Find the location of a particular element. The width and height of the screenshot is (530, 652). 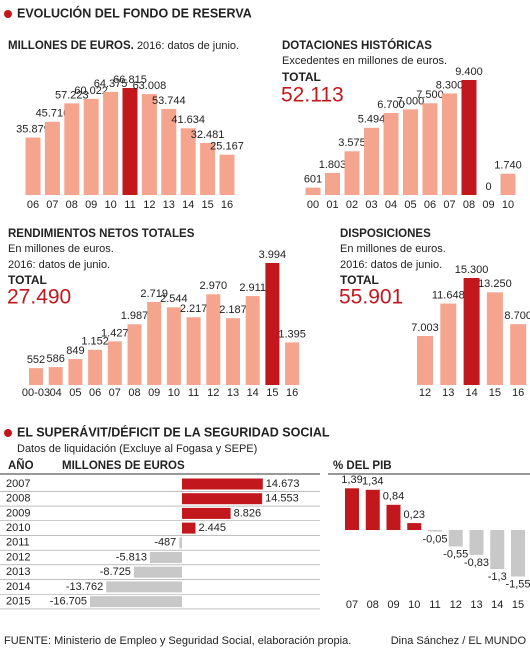

value-label: 35.879 is located at coordinates (33, 129).